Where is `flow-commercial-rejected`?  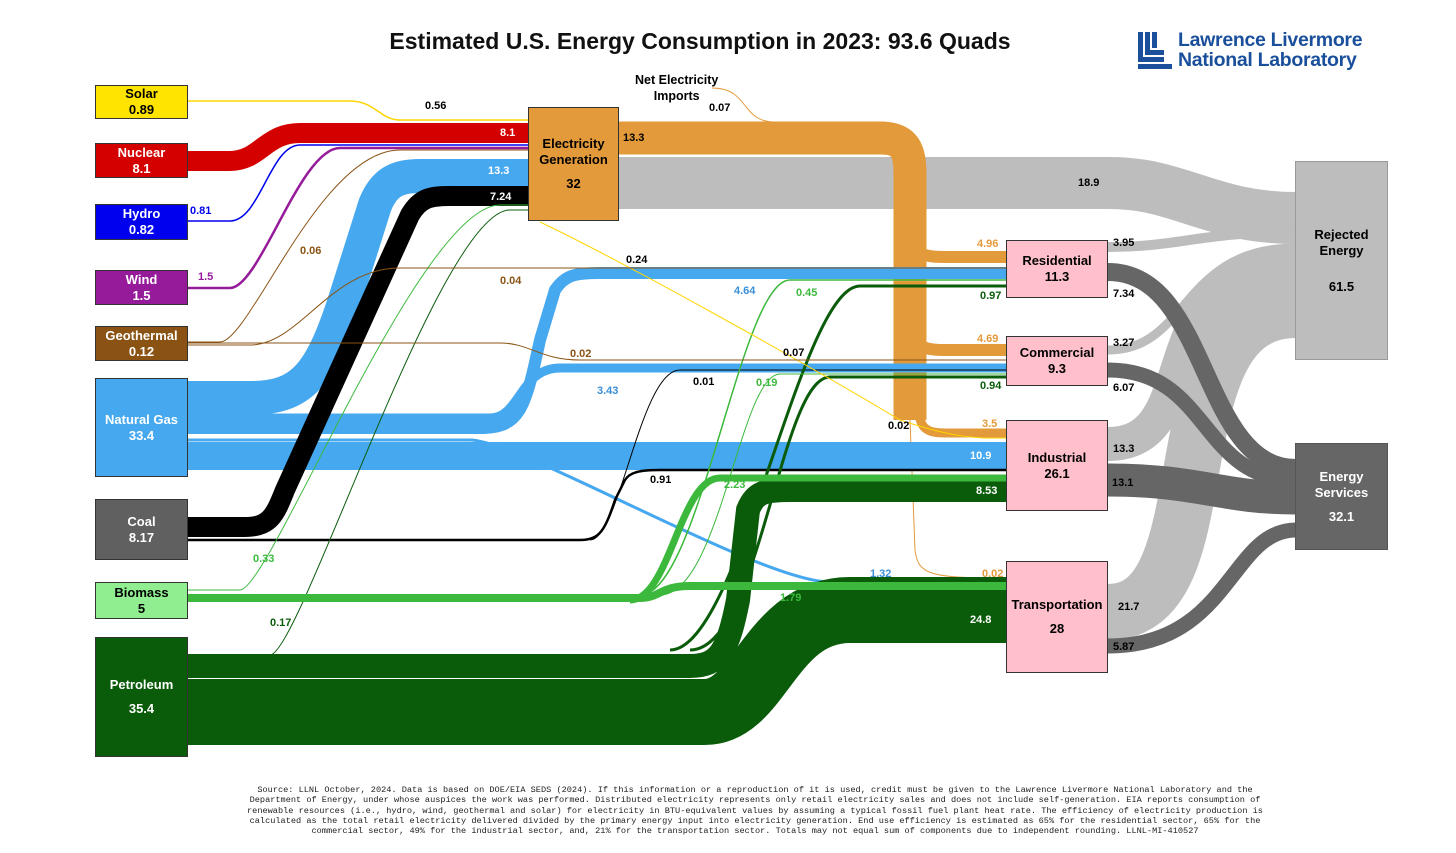 flow-commercial-rejected is located at coordinates (1202, 299).